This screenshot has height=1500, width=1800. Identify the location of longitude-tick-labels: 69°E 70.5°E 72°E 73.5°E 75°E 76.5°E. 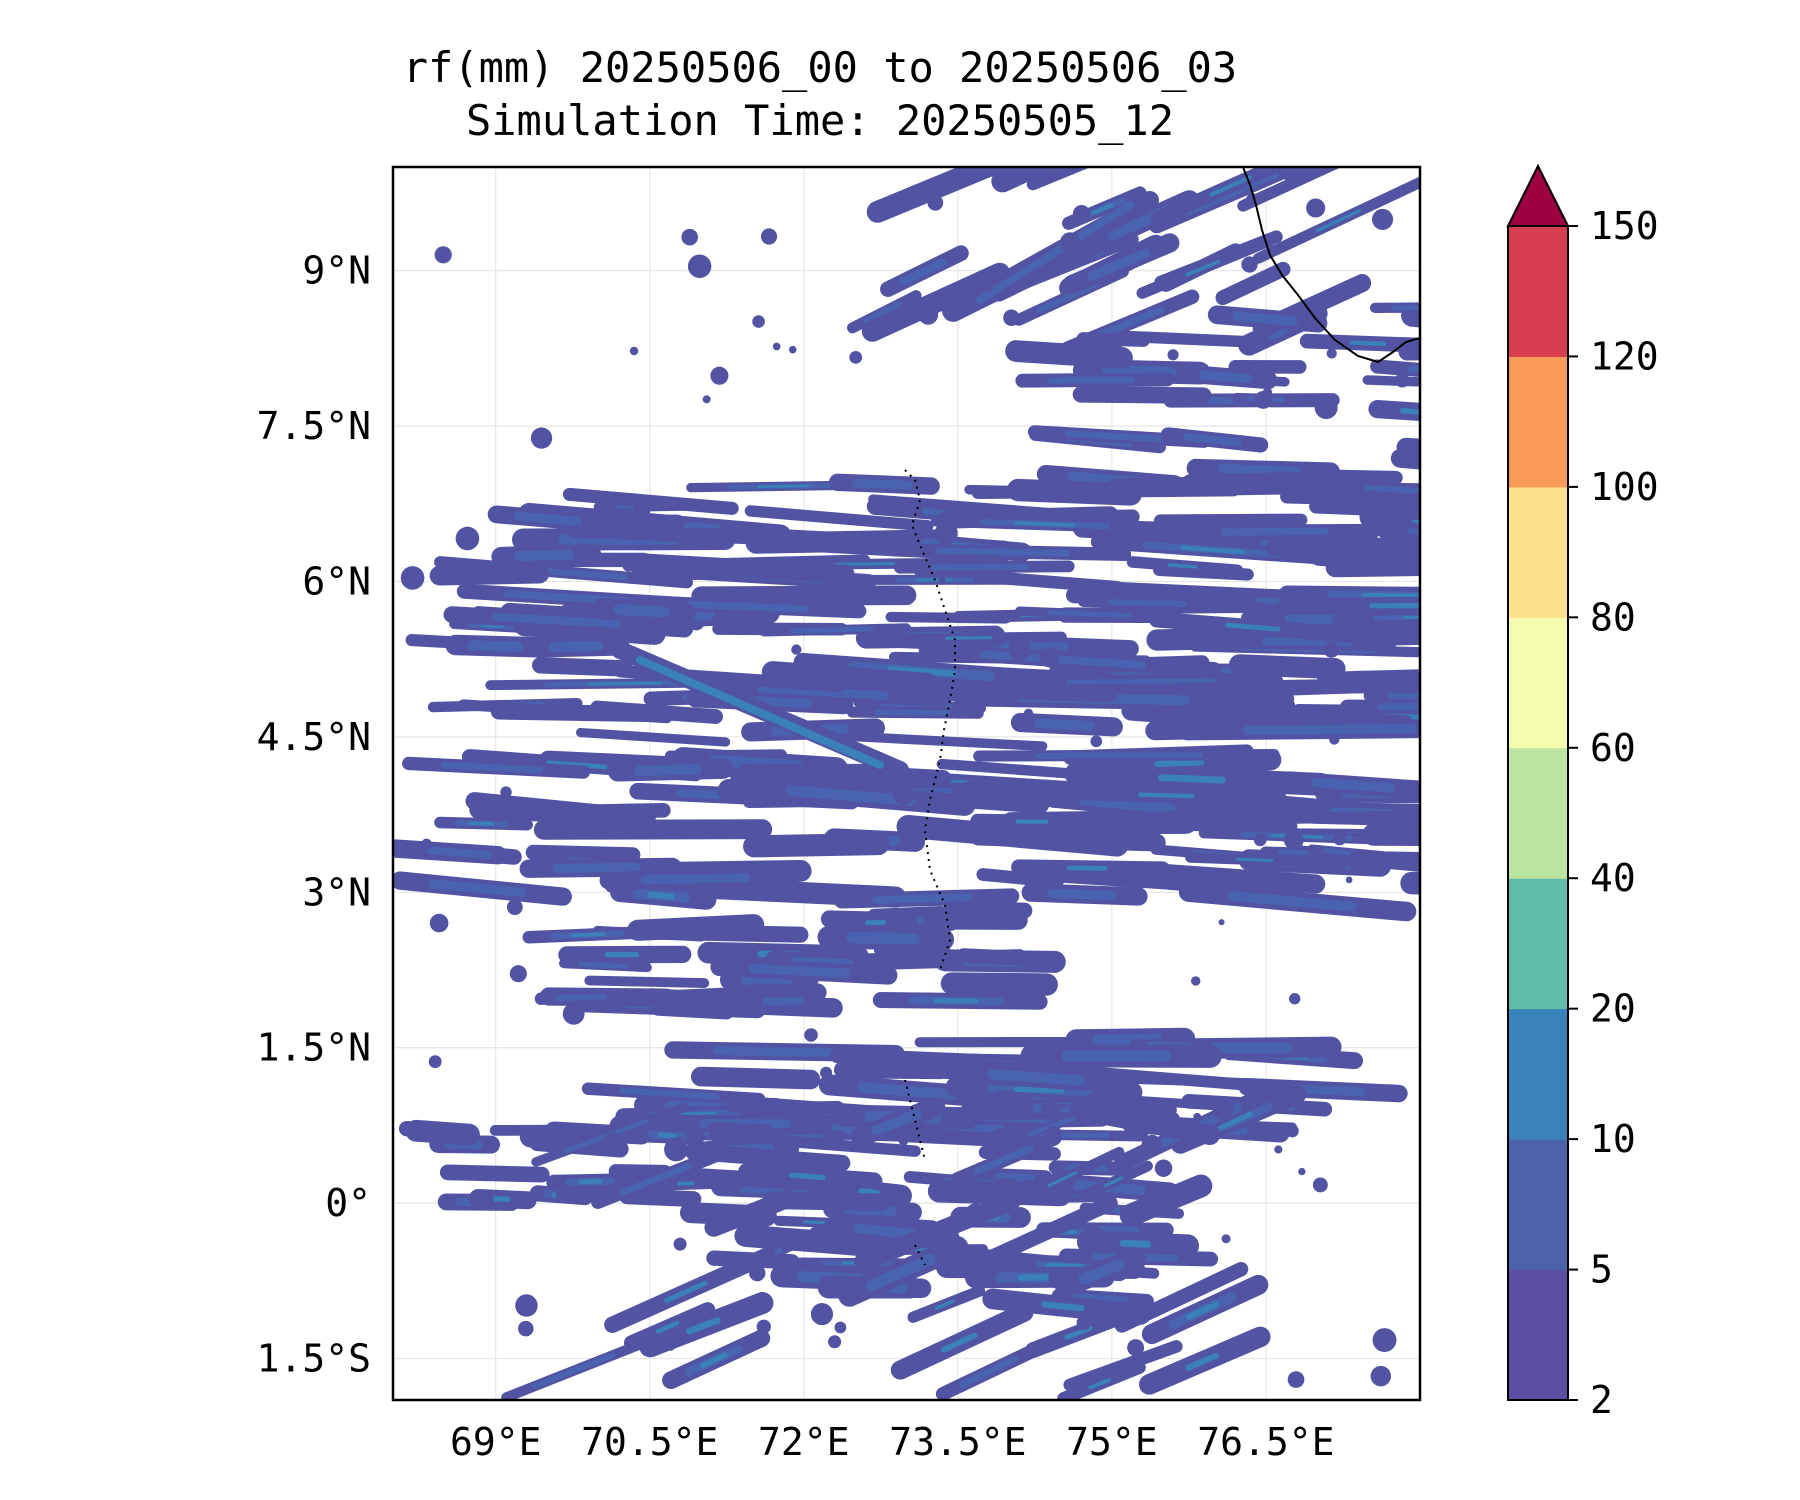
(892, 1442).